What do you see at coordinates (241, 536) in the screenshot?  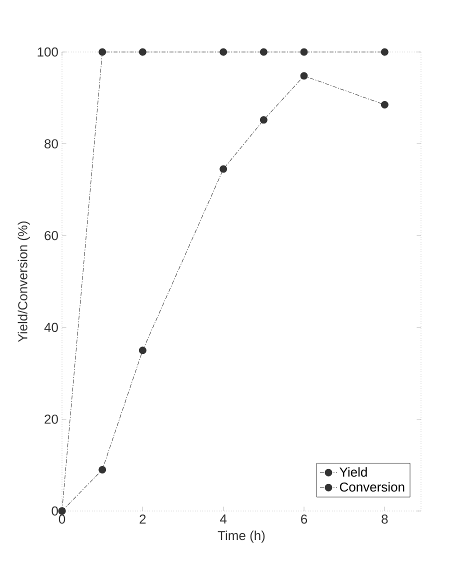 I see `x-axis-title: Time (h)` at bounding box center [241, 536].